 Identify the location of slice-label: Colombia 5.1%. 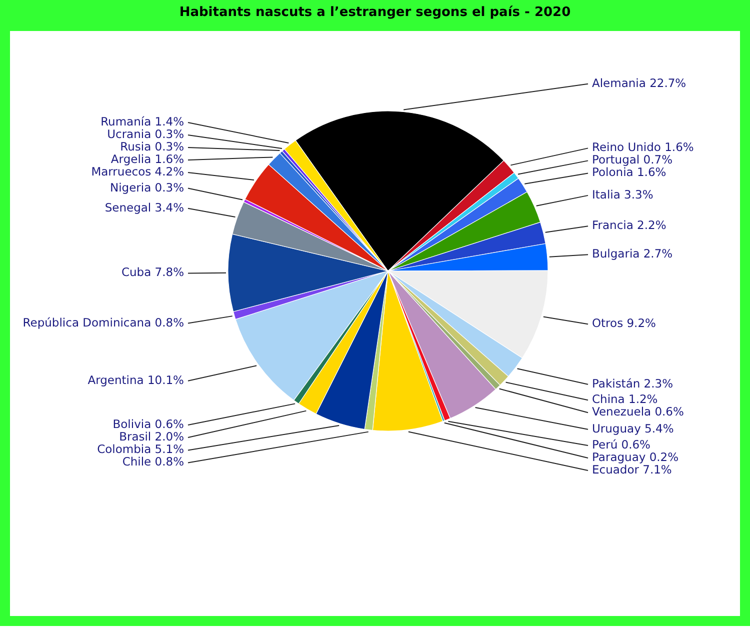
(140, 449).